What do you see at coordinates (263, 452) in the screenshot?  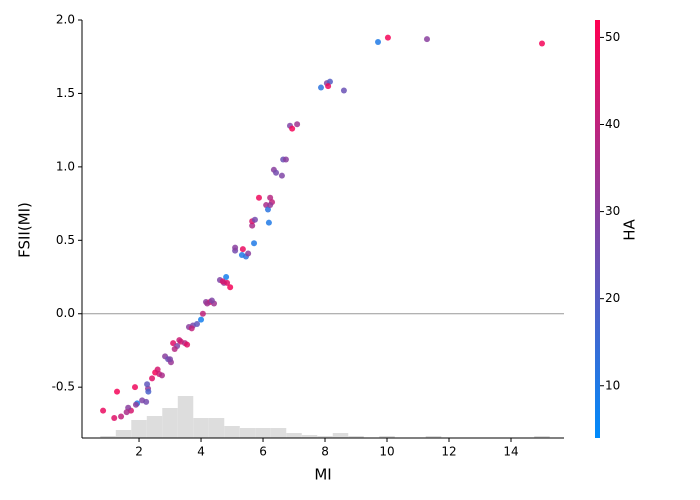 I see `x-tick-label: 6` at bounding box center [263, 452].